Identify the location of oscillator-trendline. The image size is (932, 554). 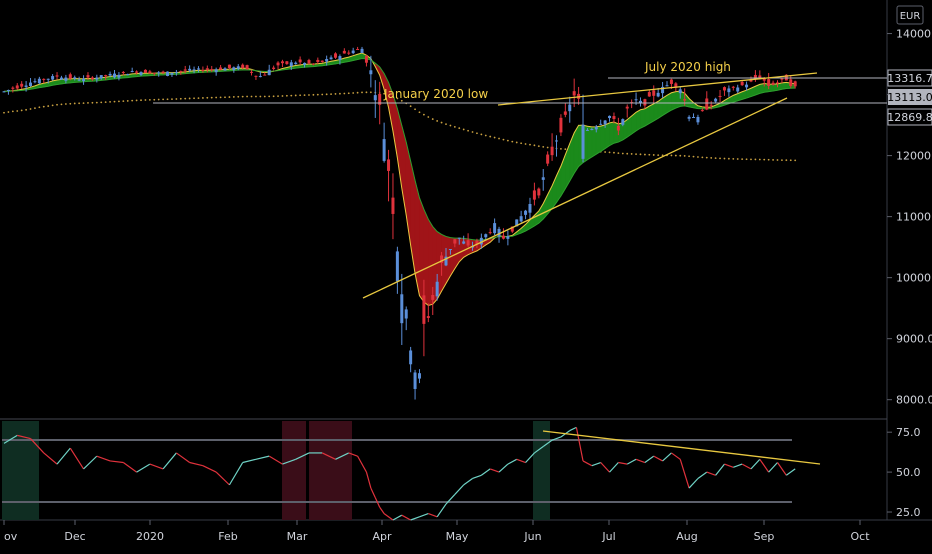
(681, 447).